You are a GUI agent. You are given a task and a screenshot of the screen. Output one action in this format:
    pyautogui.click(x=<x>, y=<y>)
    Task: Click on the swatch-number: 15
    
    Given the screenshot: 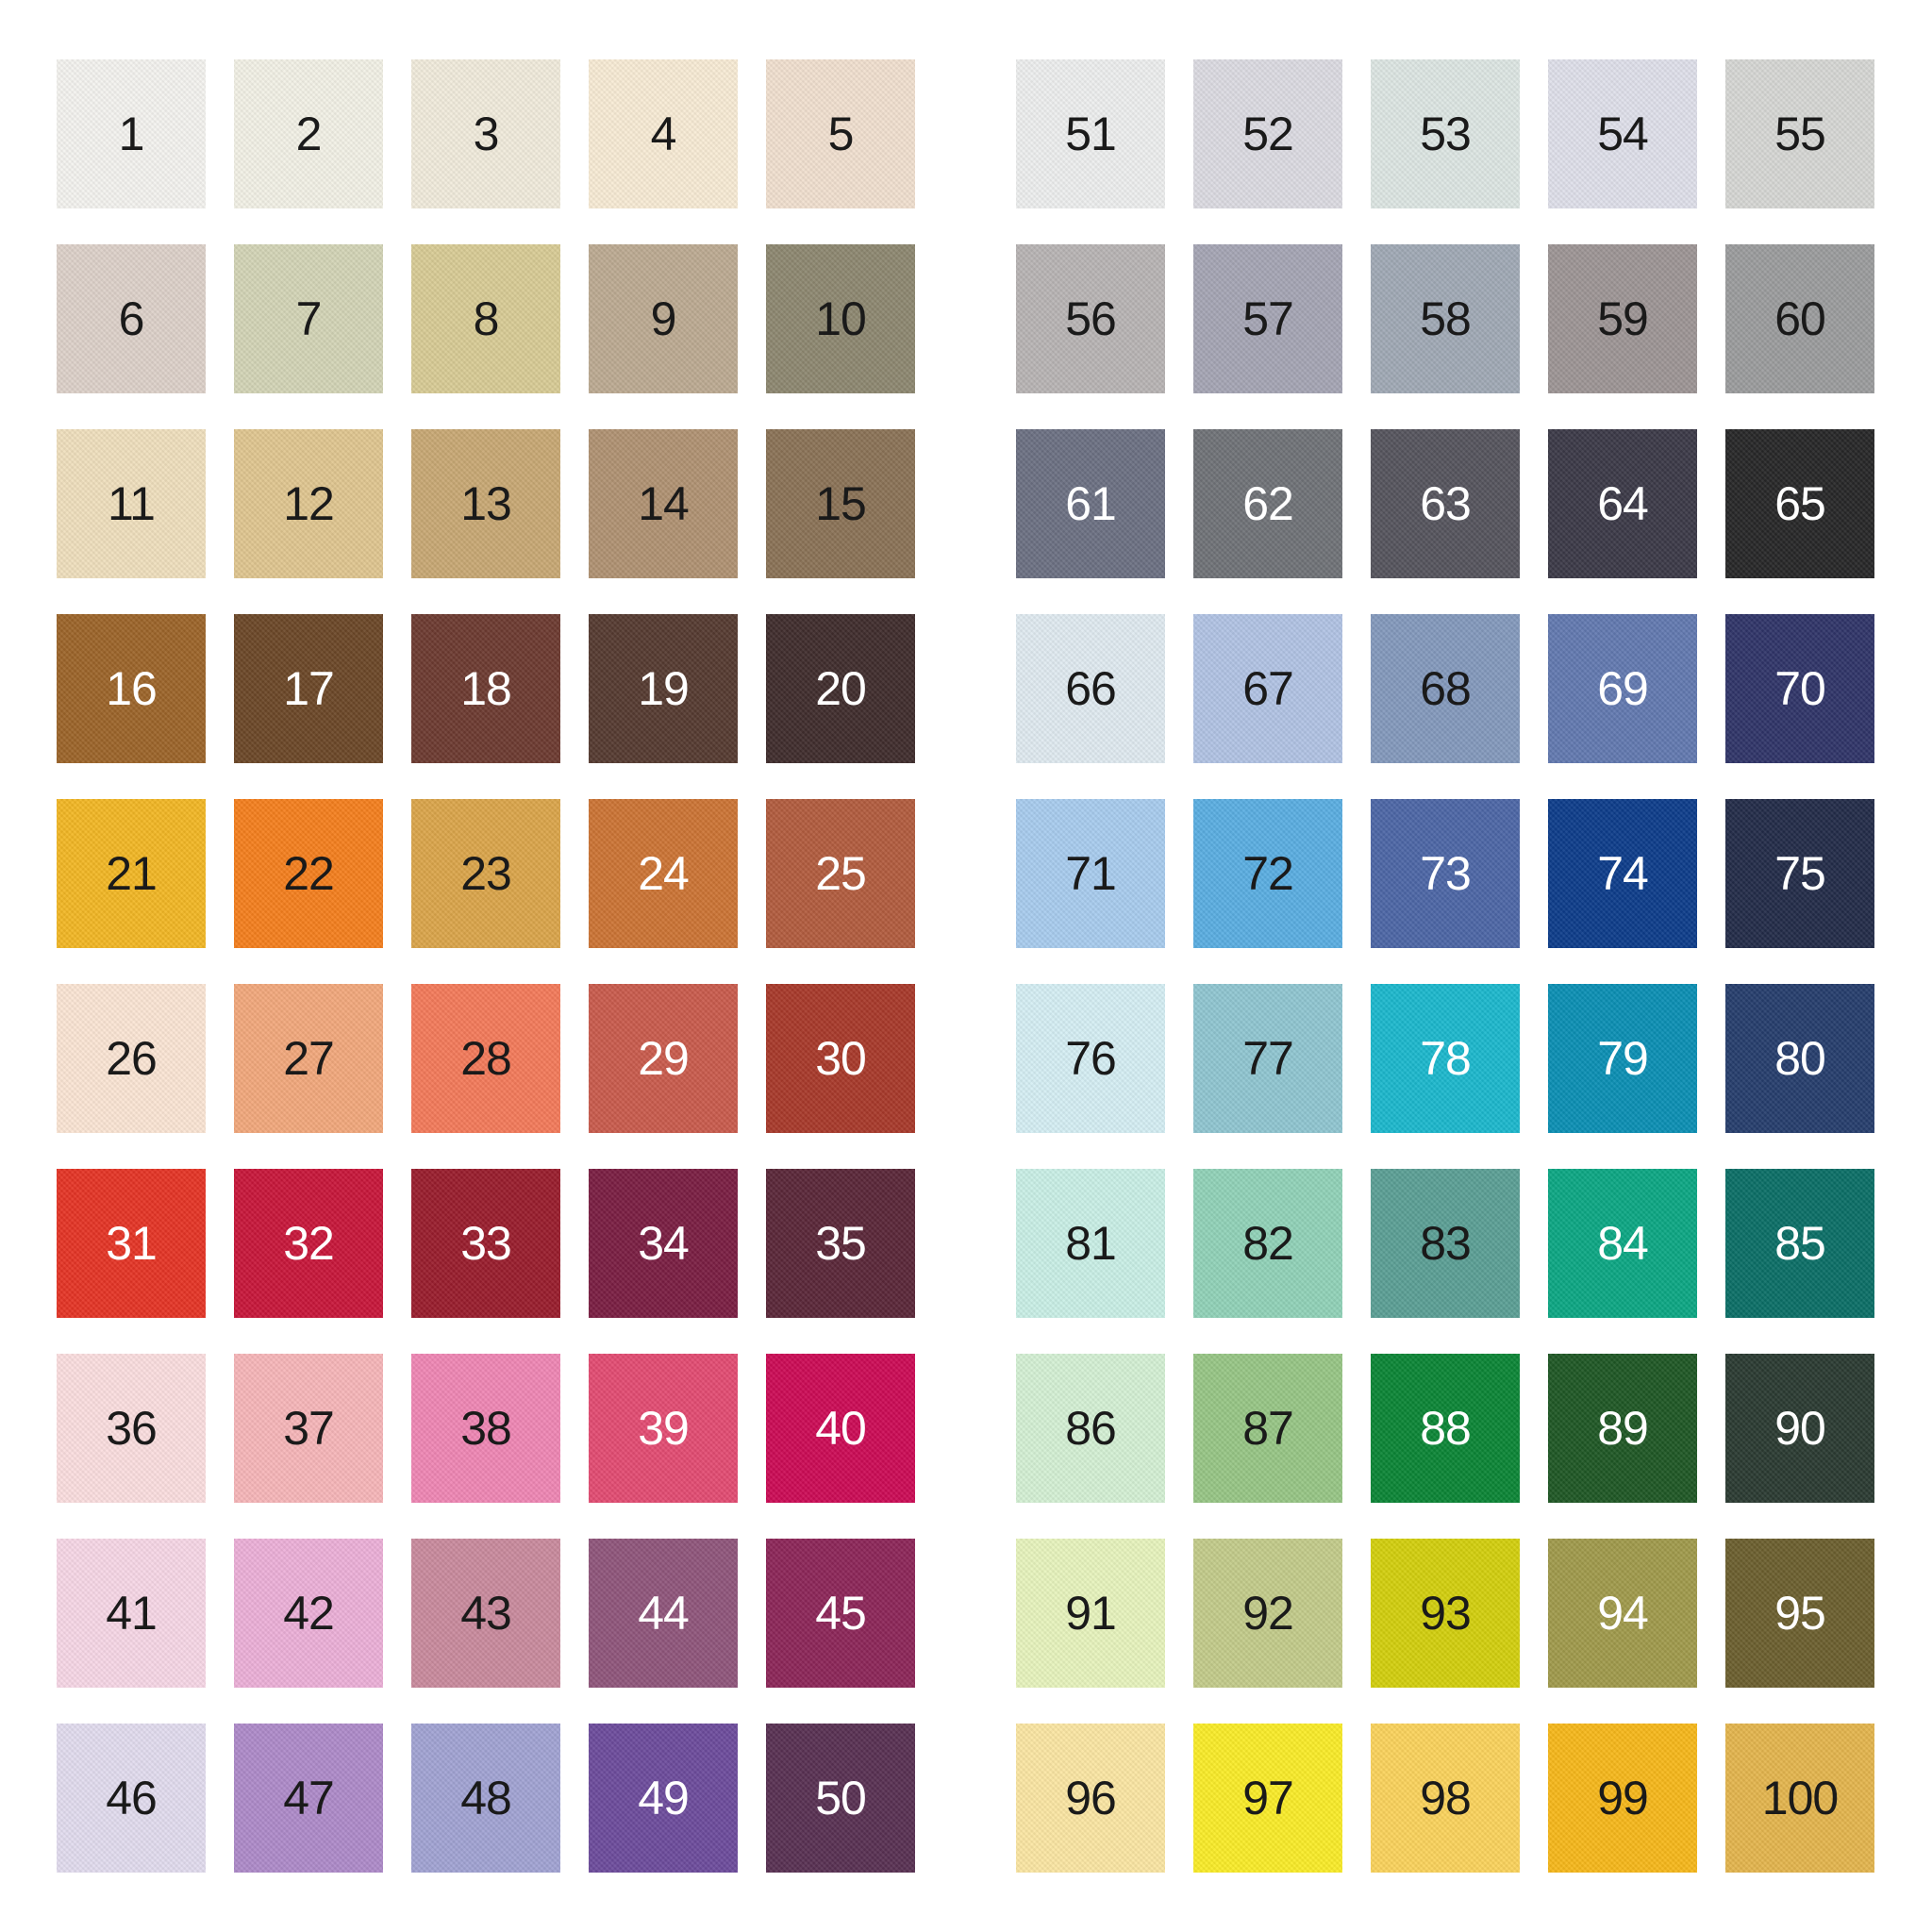 What is the action you would take?
    pyautogui.click(x=841, y=504)
    